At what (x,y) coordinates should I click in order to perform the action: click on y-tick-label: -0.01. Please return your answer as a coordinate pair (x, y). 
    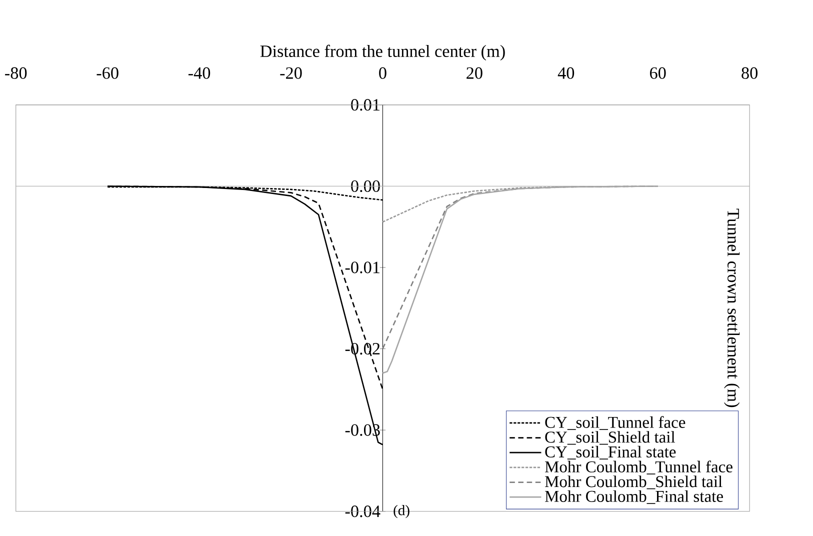
    Looking at the image, I should click on (362, 267).